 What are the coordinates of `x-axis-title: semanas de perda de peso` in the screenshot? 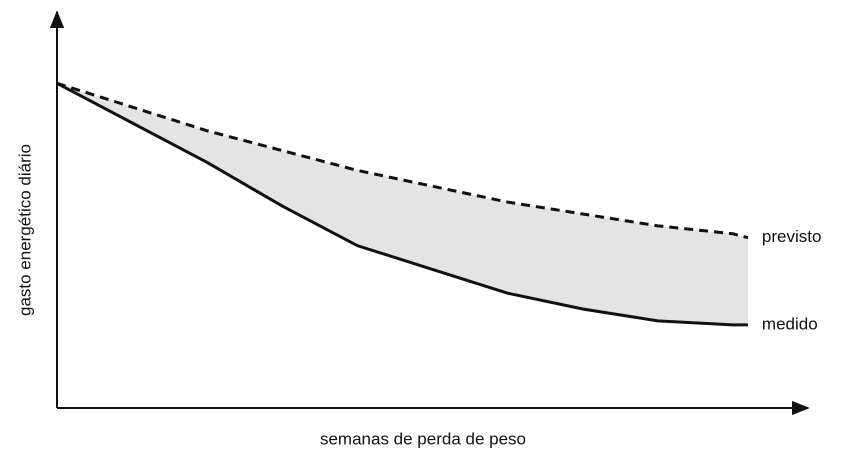 It's located at (423, 438).